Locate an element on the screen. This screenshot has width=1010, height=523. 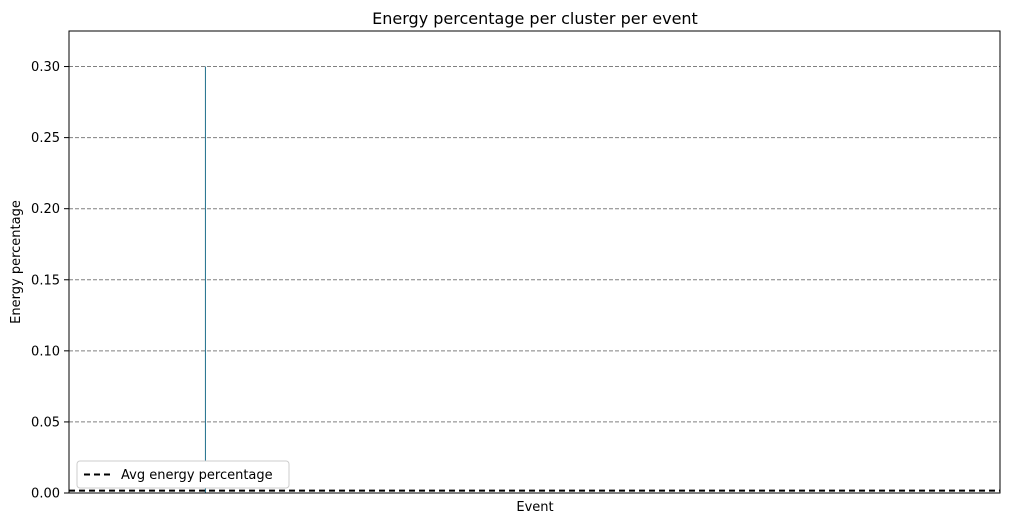
y-tick-label: 0.30 is located at coordinates (45, 67).